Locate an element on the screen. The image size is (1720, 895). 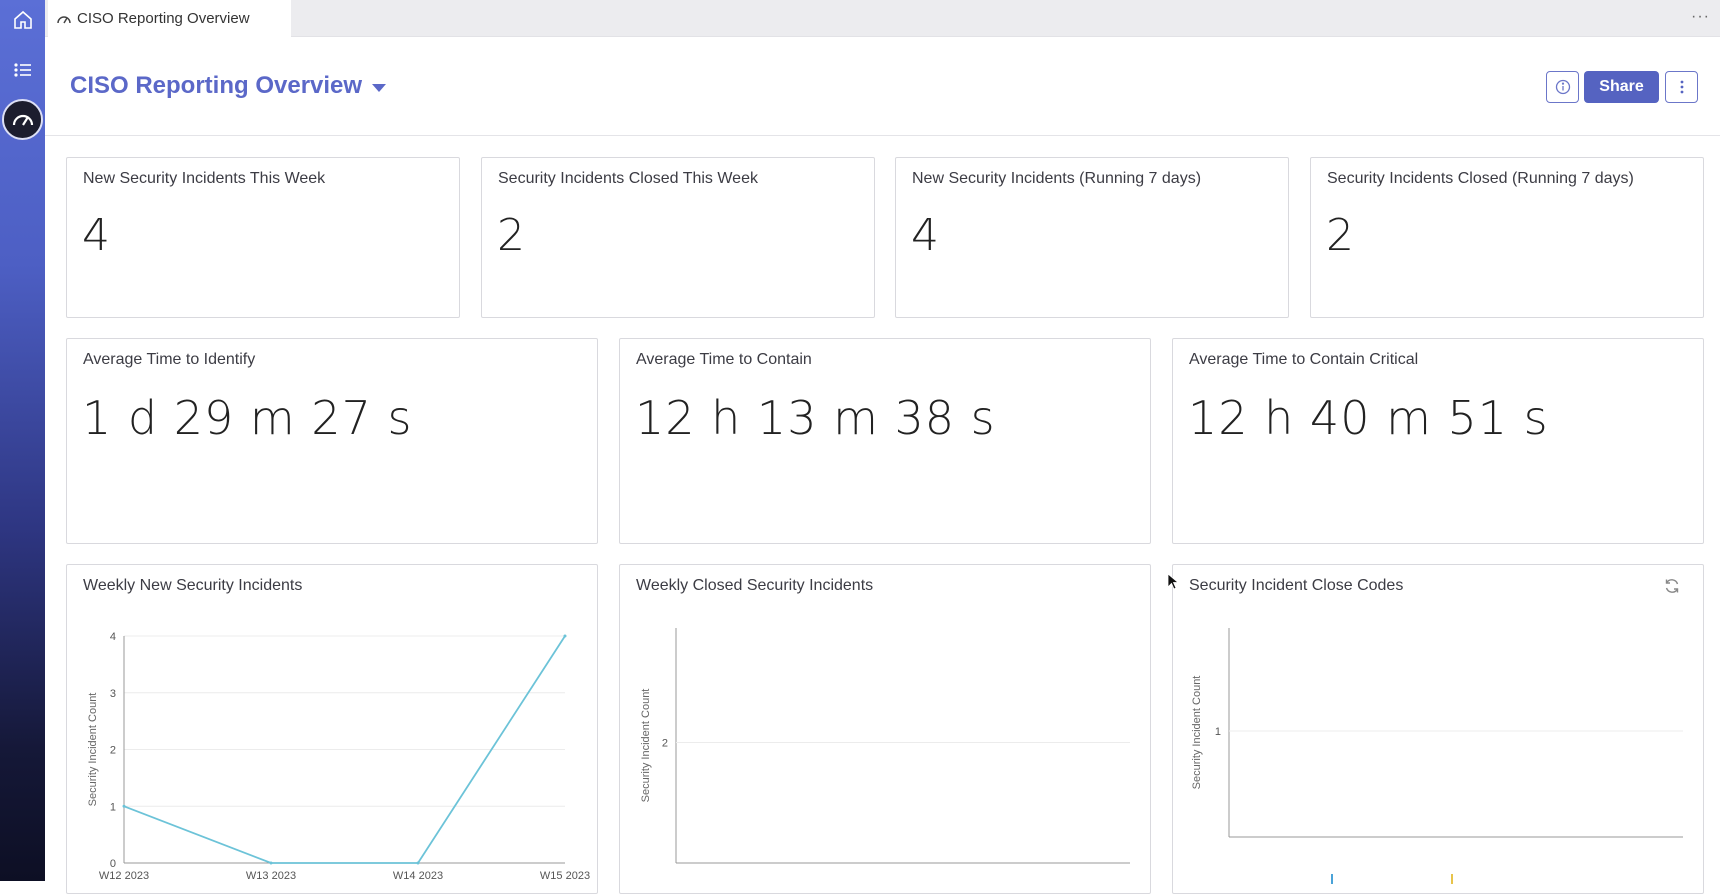
refresh-button is located at coordinates (1672, 588).